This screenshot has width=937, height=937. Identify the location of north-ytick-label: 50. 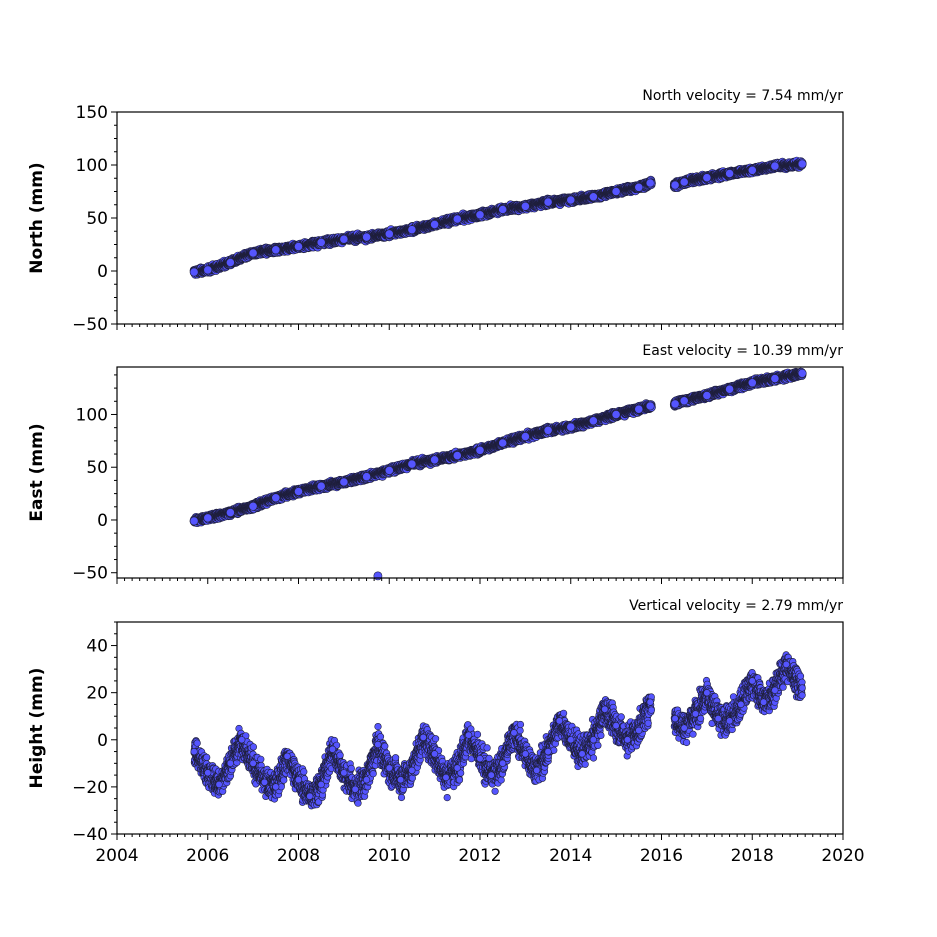
(97, 219).